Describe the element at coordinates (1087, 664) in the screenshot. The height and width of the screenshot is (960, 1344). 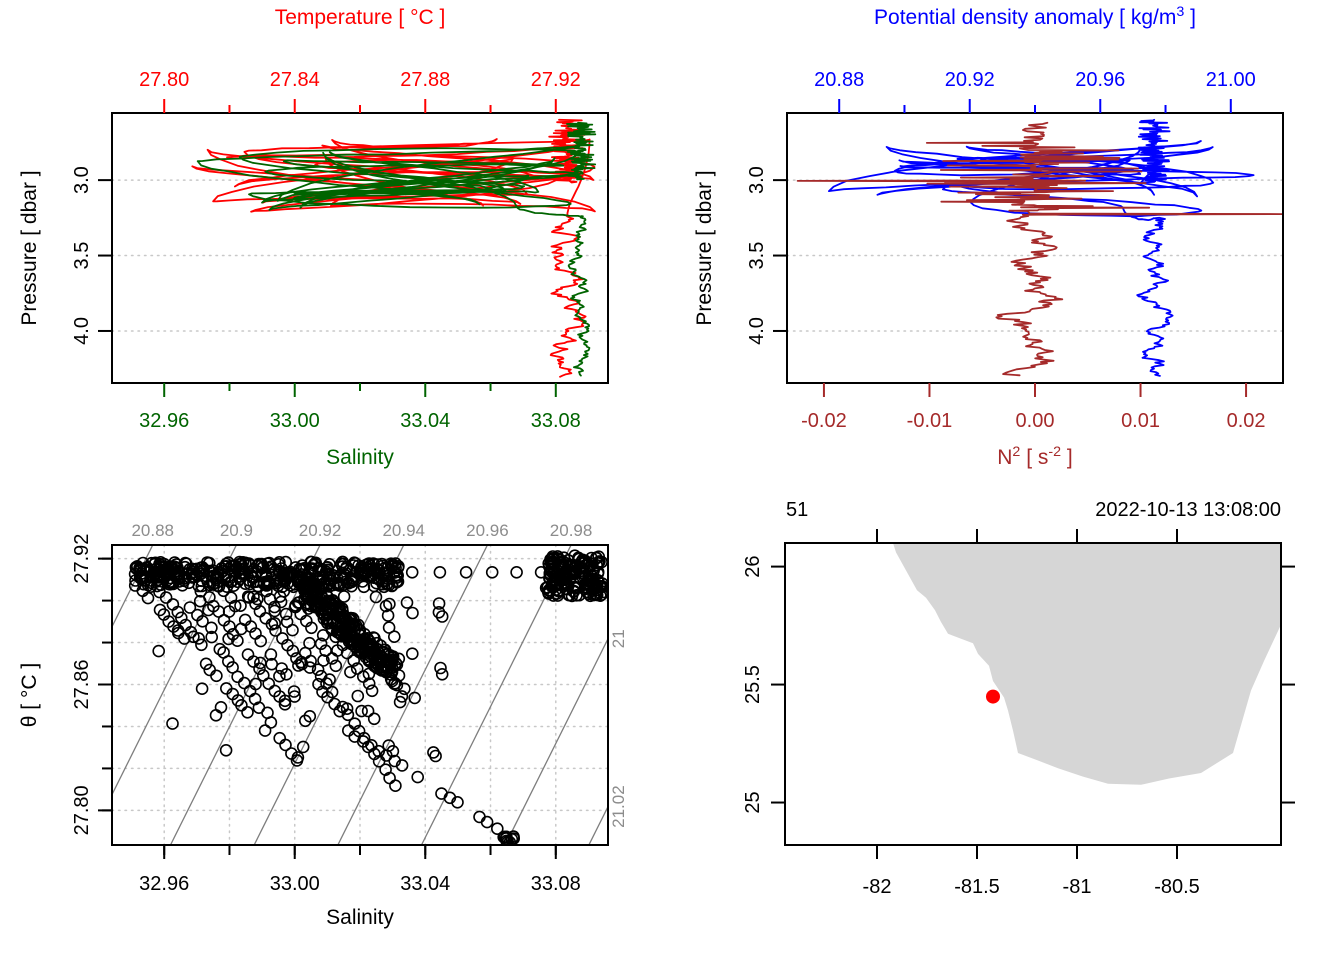
I see `land-polygon` at that location.